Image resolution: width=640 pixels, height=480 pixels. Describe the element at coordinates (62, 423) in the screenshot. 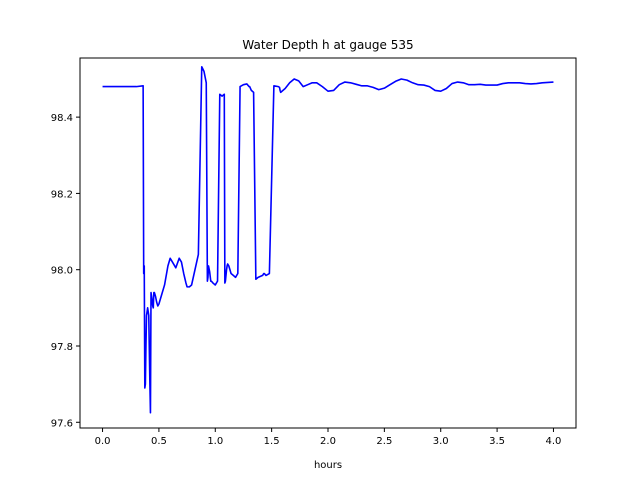

I see `y-tick-label: 97.6` at that location.